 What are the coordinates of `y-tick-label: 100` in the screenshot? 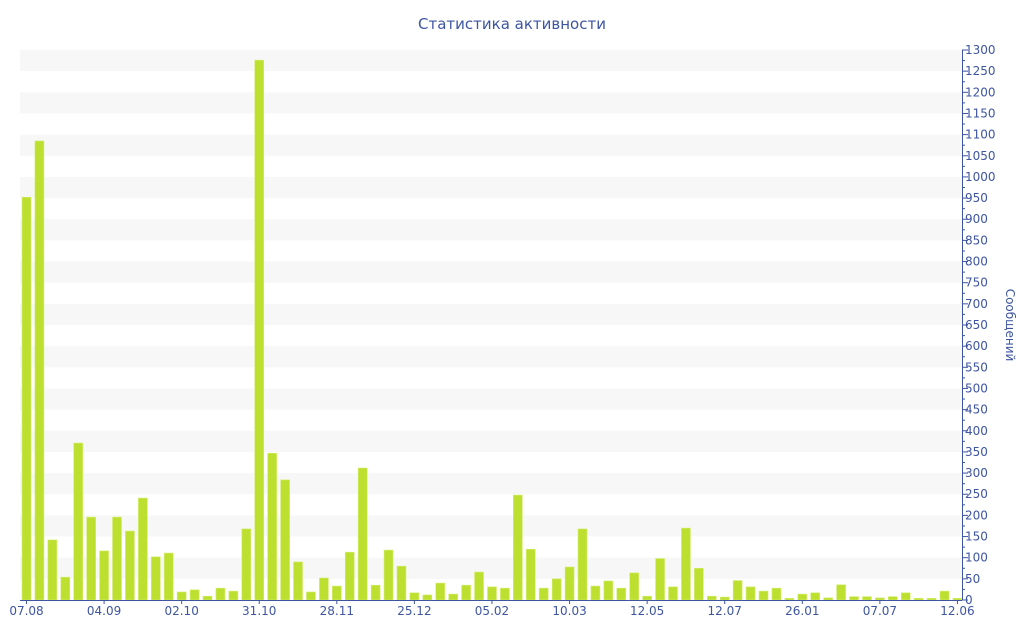 It's located at (976, 558).